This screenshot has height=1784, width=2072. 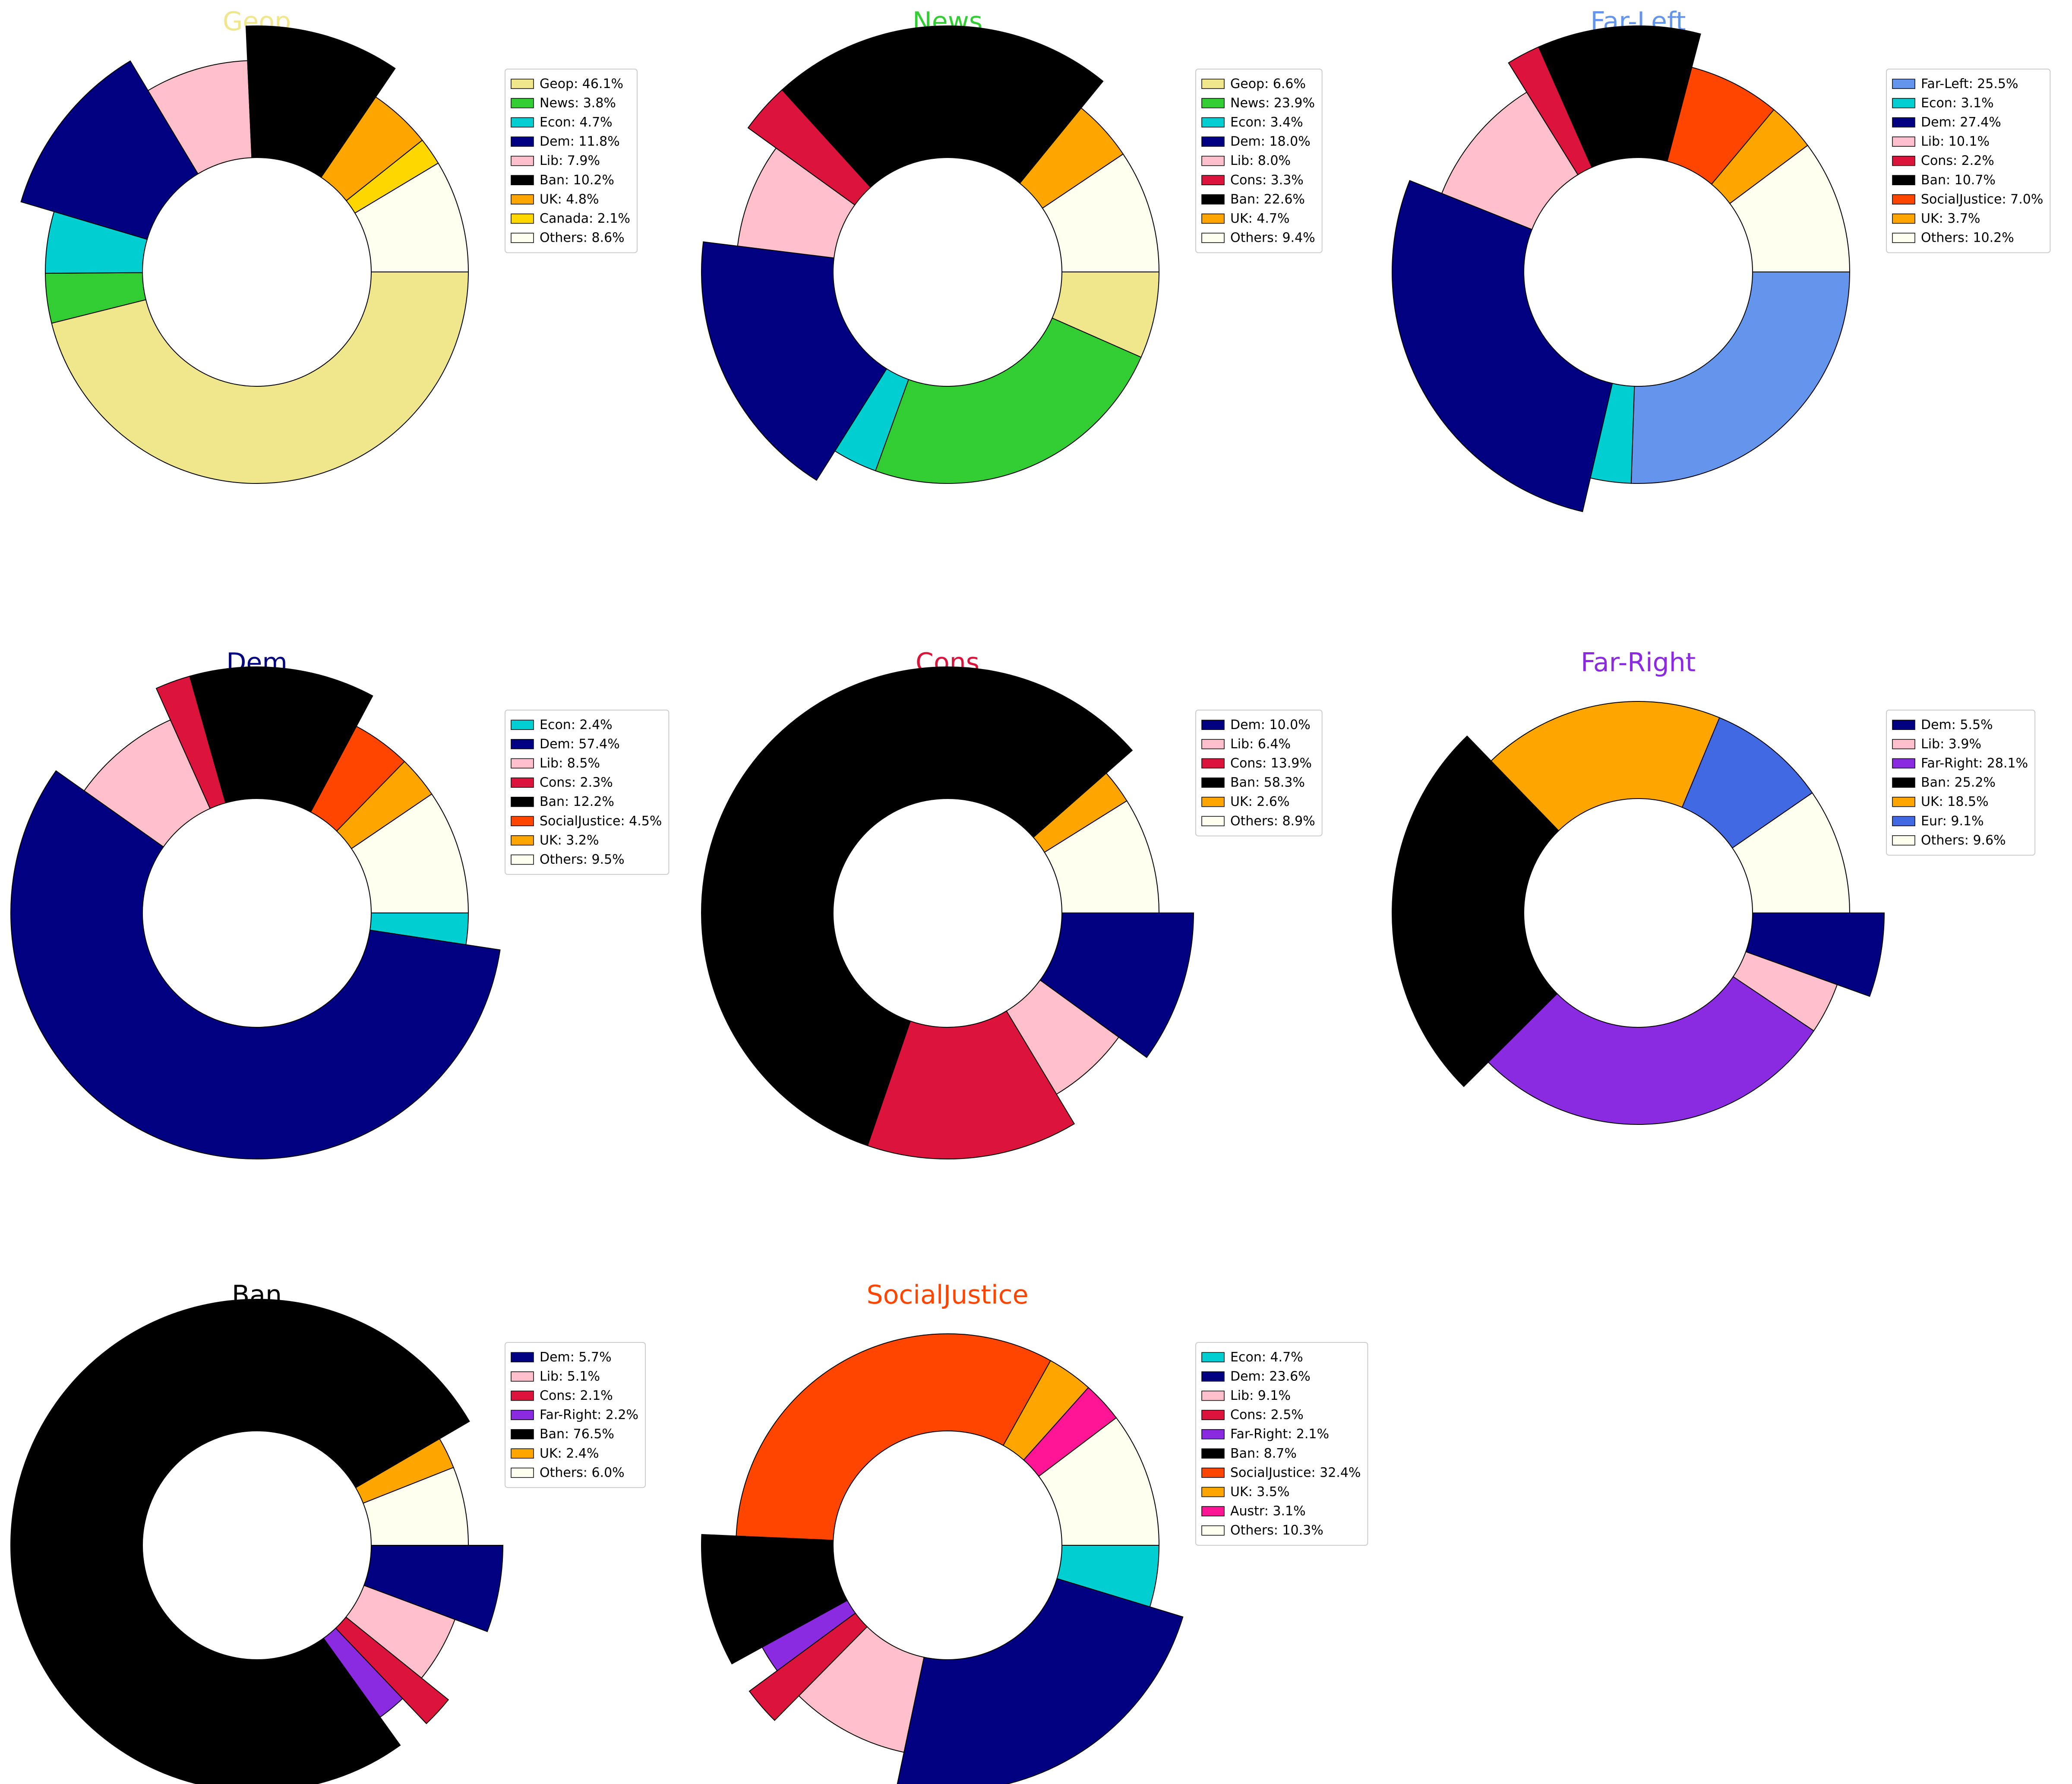 I want to click on legend-label-dem: Dem: 10.0%, so click(x=1270, y=725).